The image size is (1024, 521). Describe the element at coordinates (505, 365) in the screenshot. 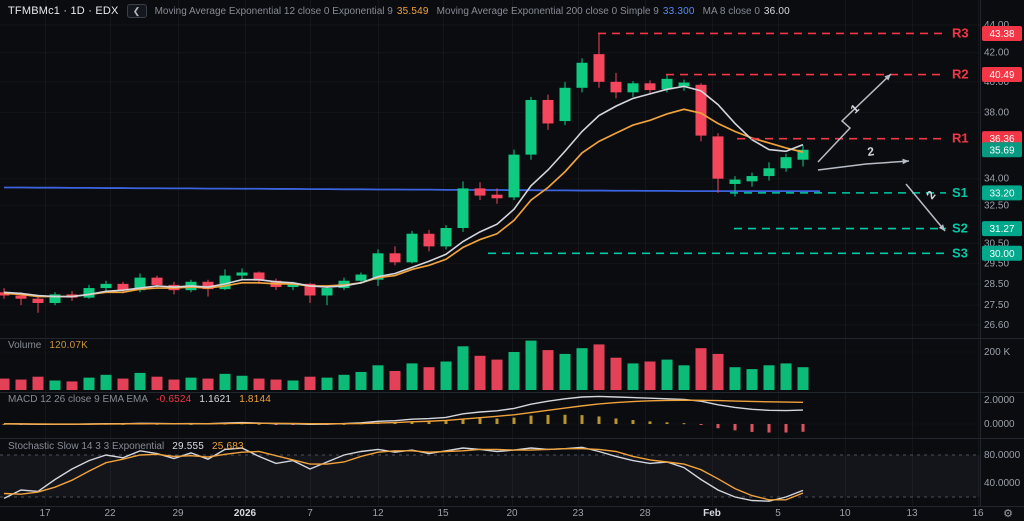

I see `volume-panel: 200 K` at that location.